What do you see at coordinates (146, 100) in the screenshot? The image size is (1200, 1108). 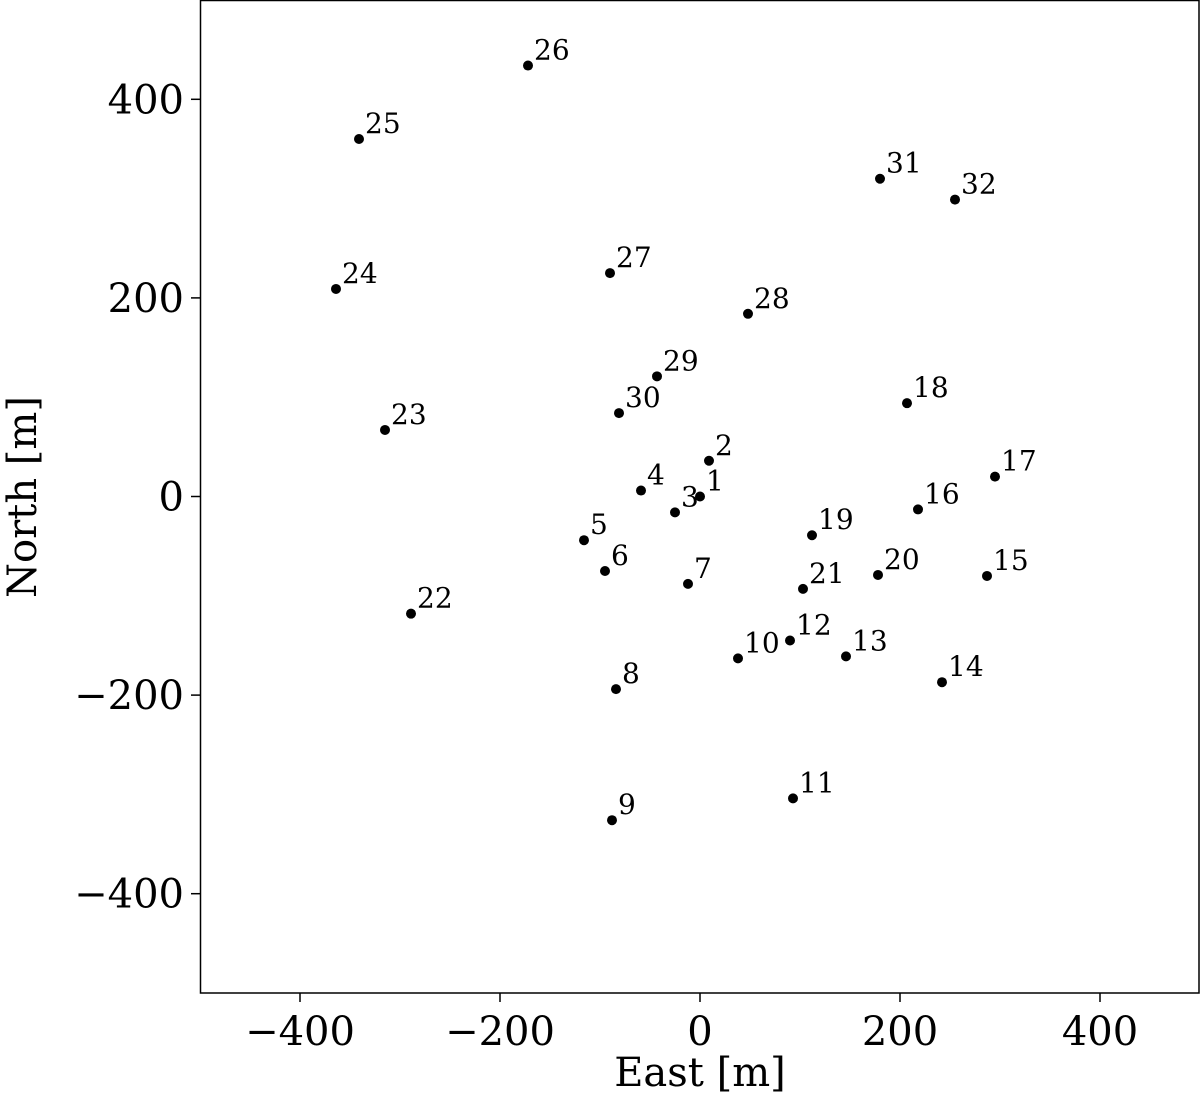 I see `y-tick-label: 400` at bounding box center [146, 100].